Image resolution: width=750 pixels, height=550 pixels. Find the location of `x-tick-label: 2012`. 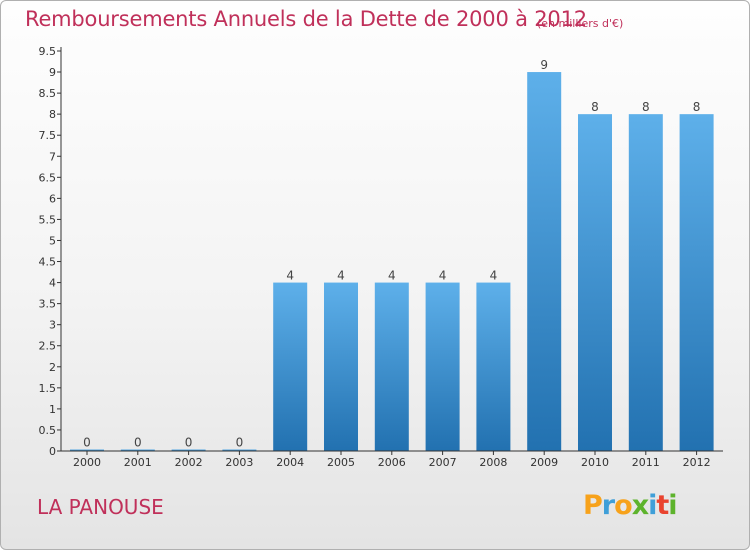

x-tick-label: 2012 is located at coordinates (697, 462).